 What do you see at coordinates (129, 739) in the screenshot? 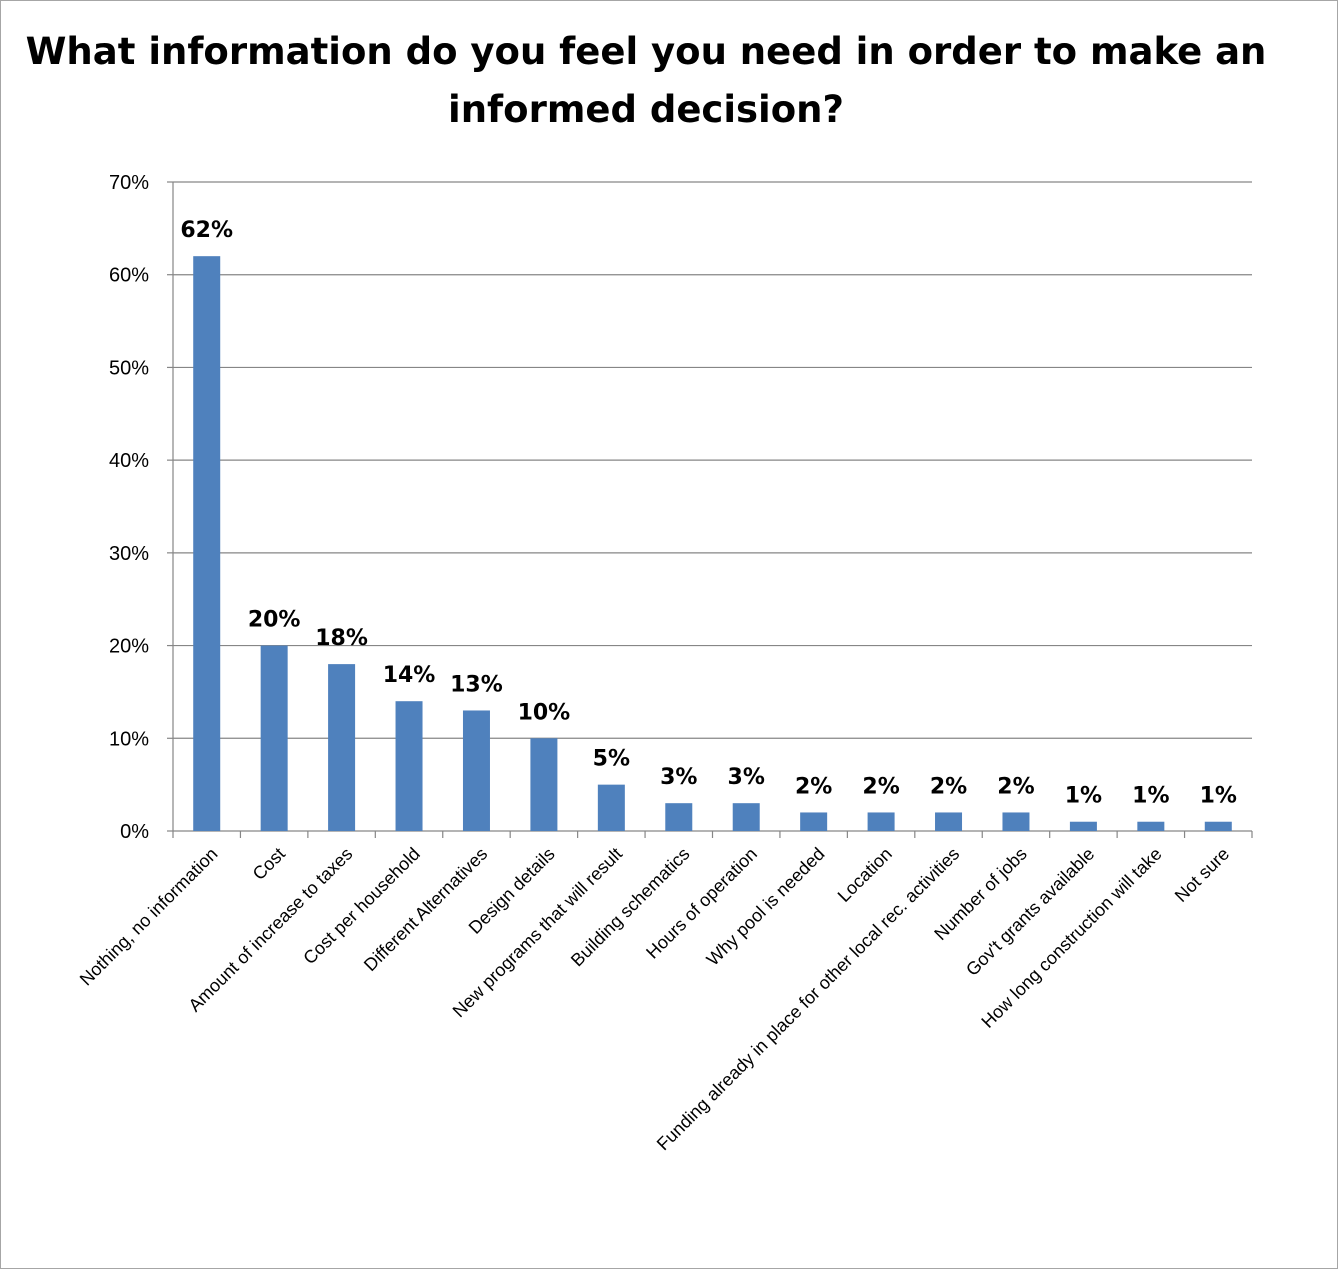
I see `y-tick-label: 10%` at bounding box center [129, 739].